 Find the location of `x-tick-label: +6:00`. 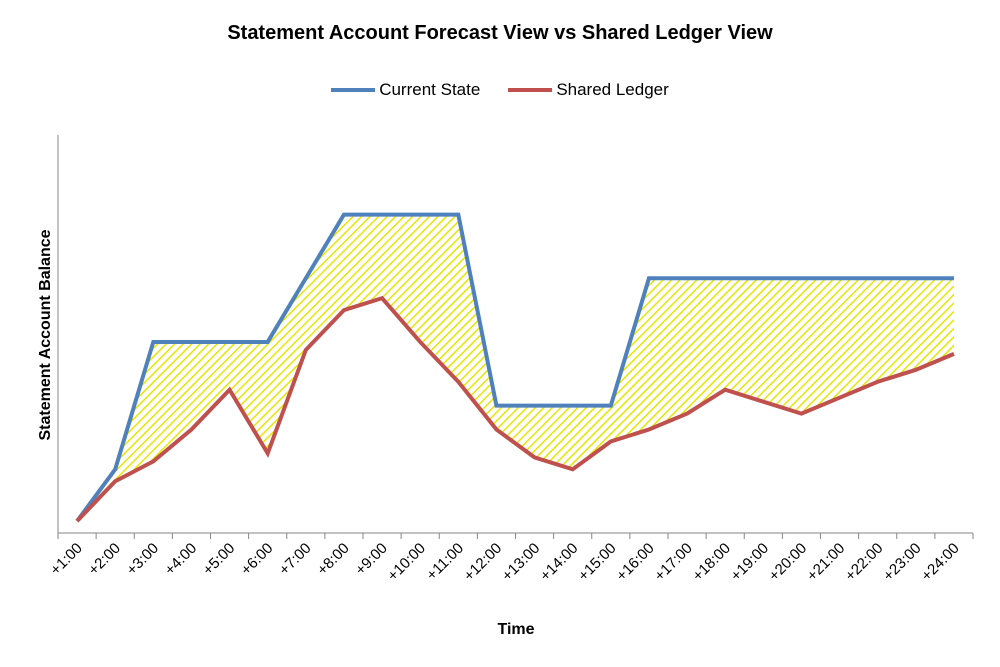

x-tick-label: +6:00 is located at coordinates (257, 559).